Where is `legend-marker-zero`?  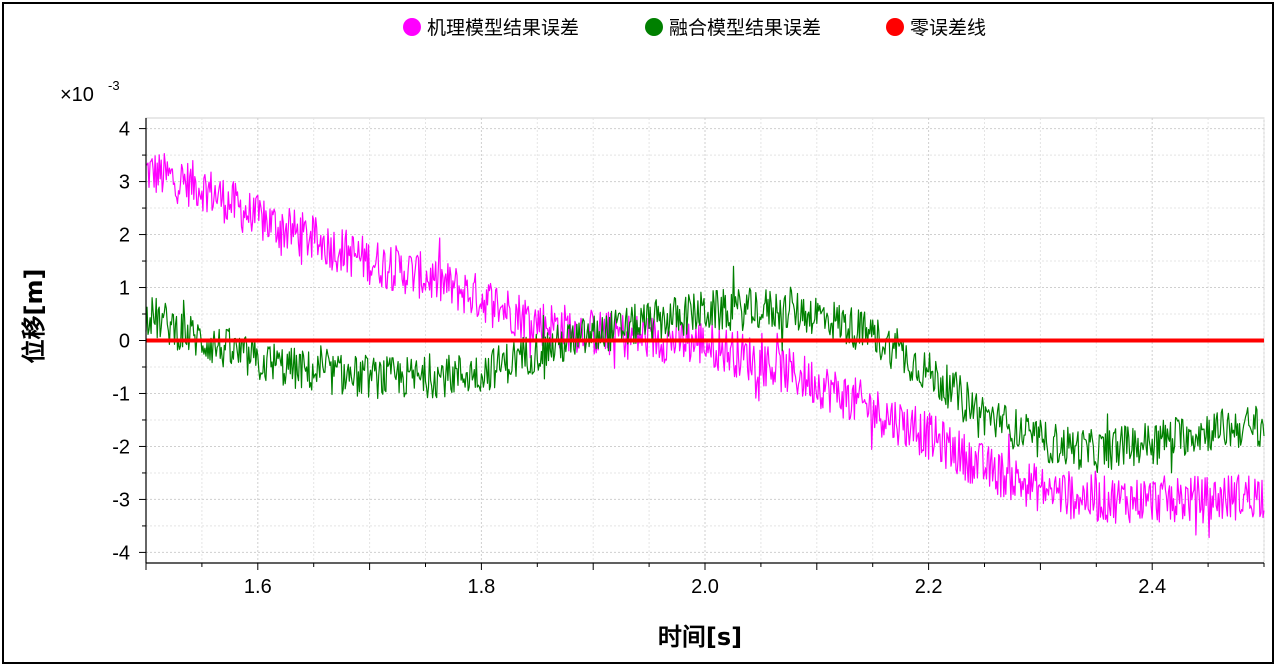
legend-marker-zero is located at coordinates (895, 27).